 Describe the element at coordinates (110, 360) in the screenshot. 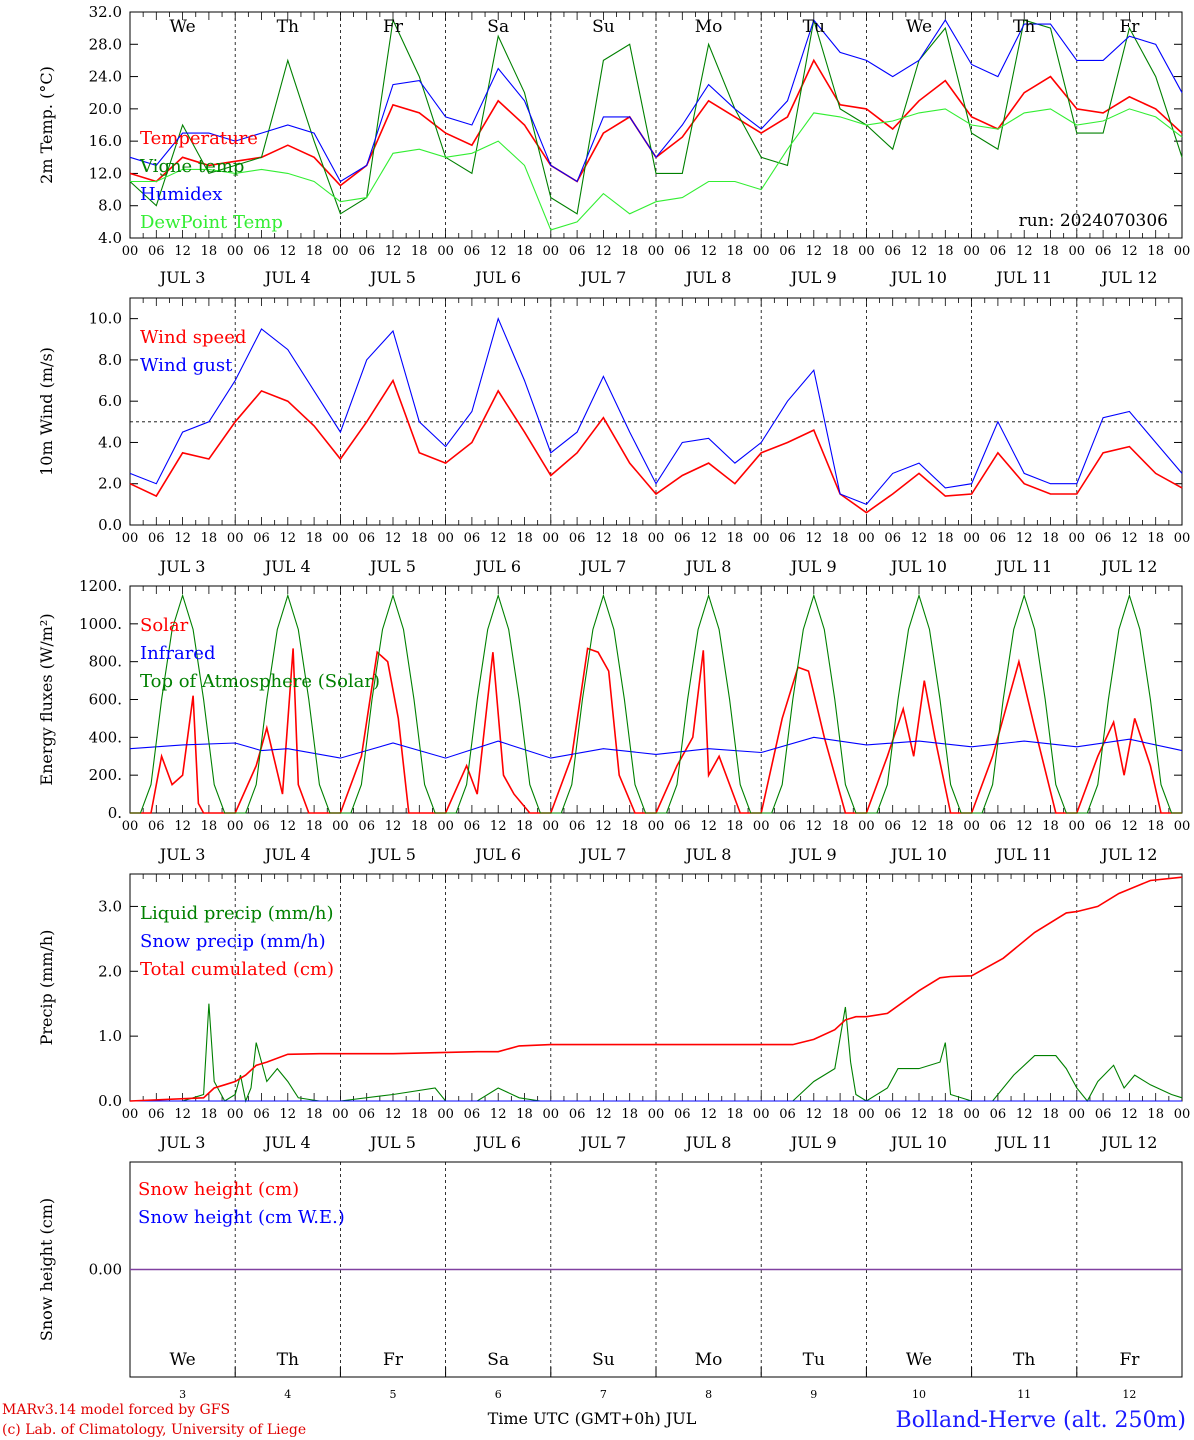

I see `y-tick-label: 8.0` at that location.